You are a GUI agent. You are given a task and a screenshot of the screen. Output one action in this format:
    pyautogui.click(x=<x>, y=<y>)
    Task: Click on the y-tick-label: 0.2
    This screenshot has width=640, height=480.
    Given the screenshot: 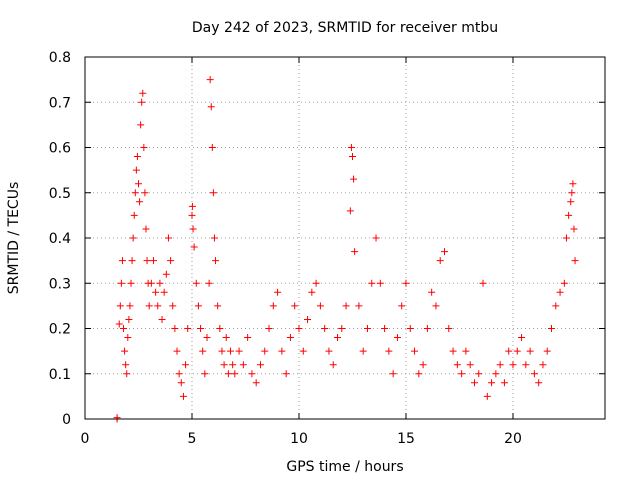 What is the action you would take?
    pyautogui.click(x=60, y=330)
    